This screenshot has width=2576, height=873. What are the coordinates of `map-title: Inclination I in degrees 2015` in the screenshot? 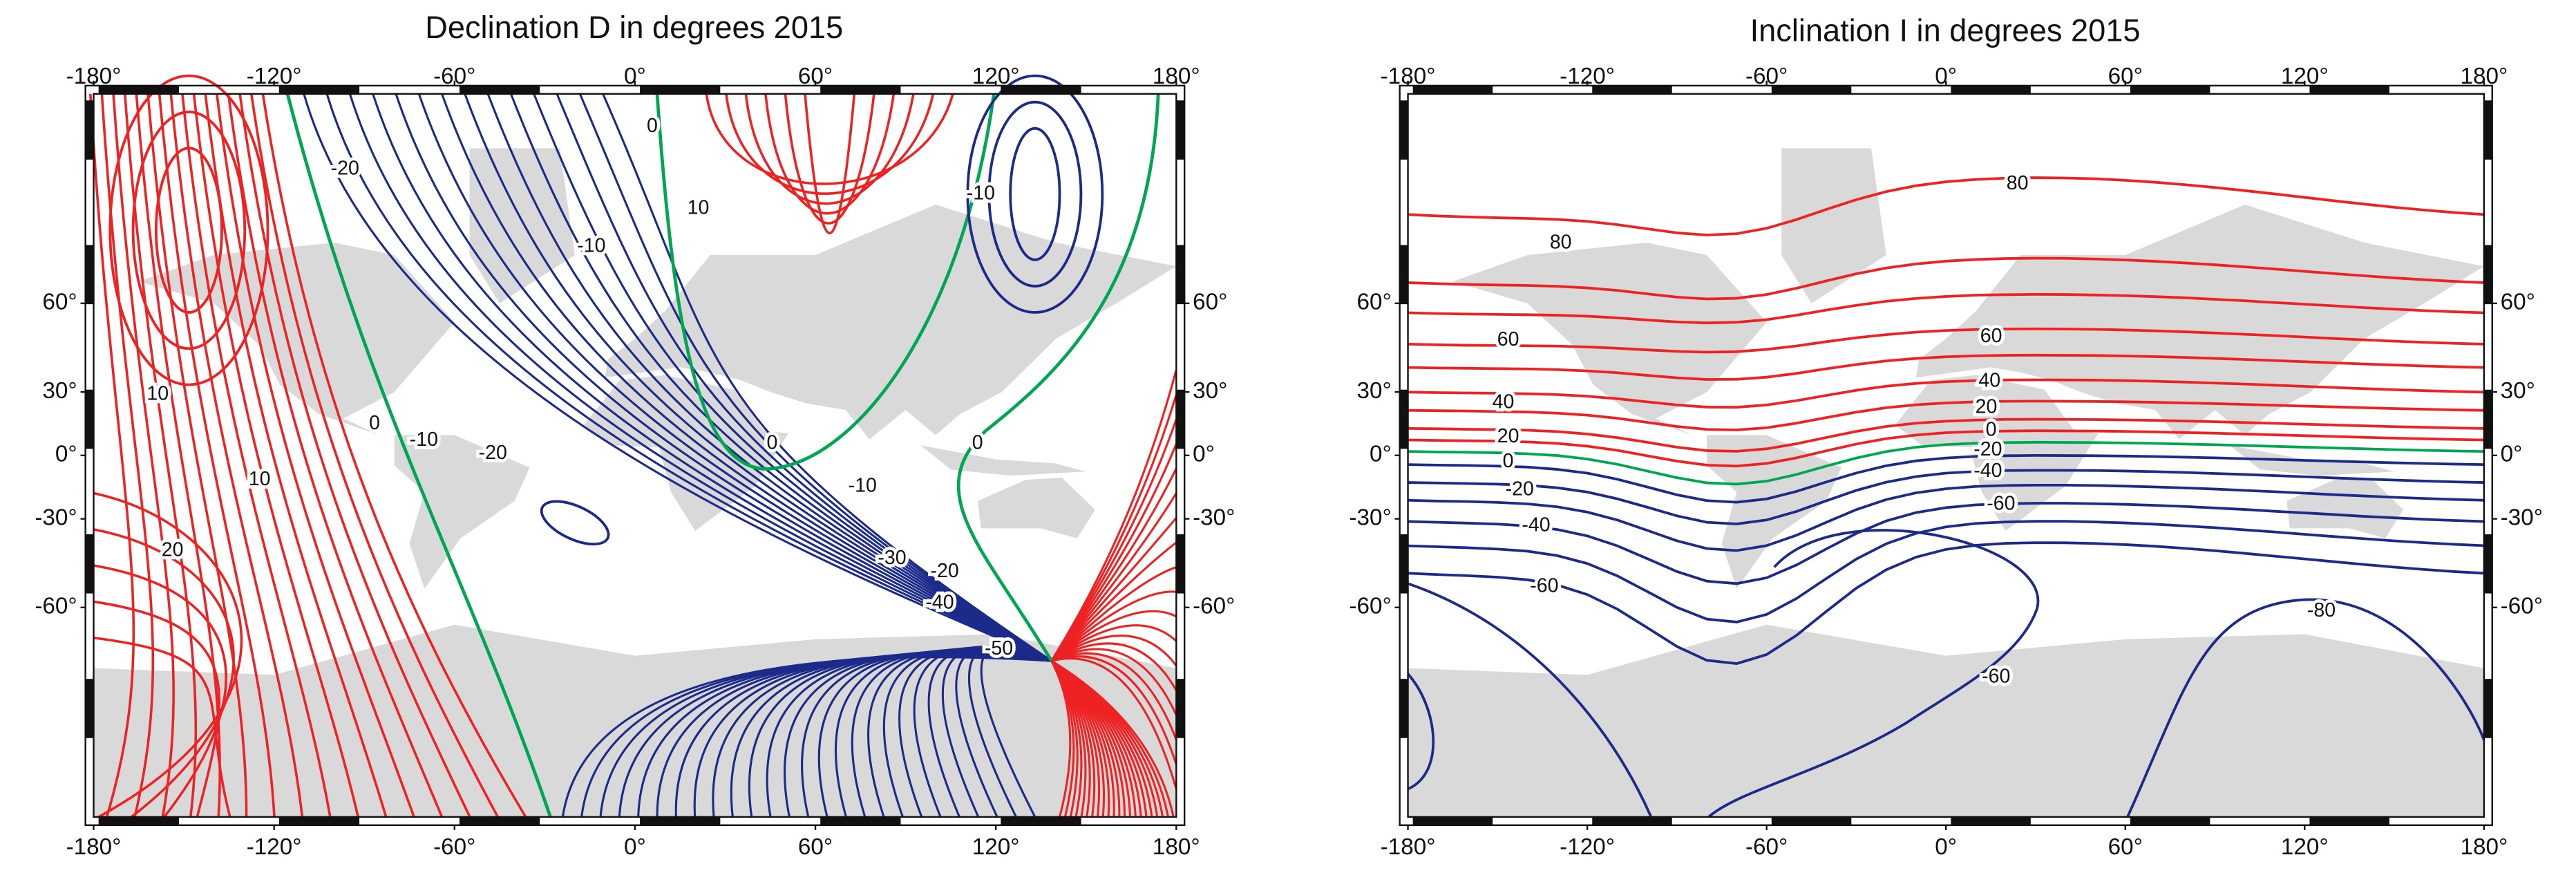 It's located at (1945, 30).